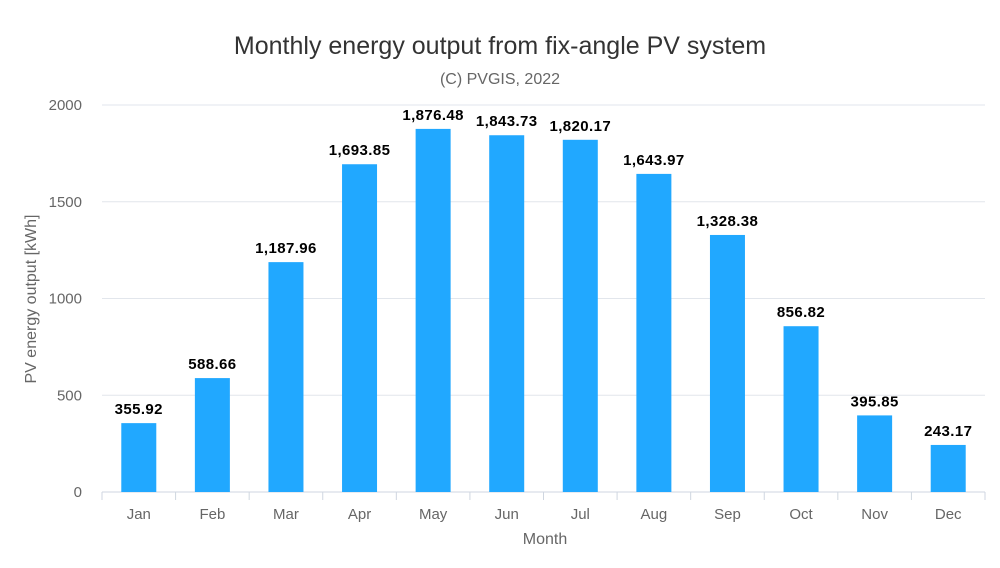 Image resolution: width=1000 pixels, height=568 pixels. What do you see at coordinates (948, 431) in the screenshot?
I see `data-label-dec: 243.17` at bounding box center [948, 431].